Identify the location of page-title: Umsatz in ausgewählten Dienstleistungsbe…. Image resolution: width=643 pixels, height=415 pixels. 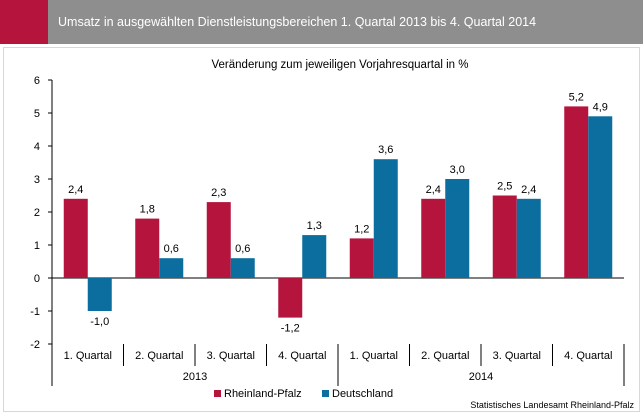
(297, 22).